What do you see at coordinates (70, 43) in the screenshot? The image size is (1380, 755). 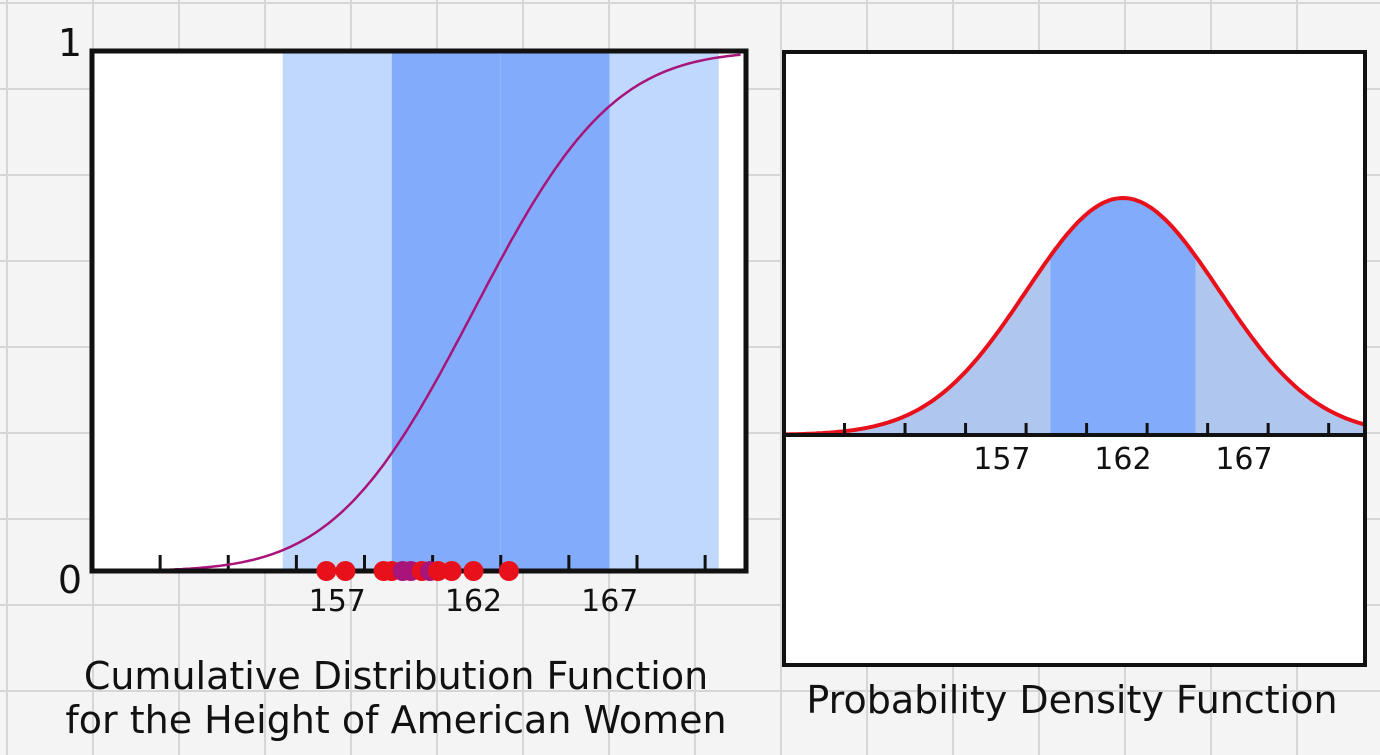 I see `cdf-y-tick-label-1: 1` at bounding box center [70, 43].